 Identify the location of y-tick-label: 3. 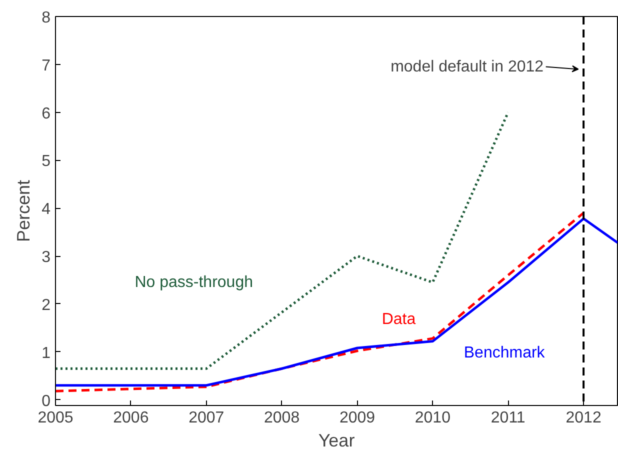
(46, 257).